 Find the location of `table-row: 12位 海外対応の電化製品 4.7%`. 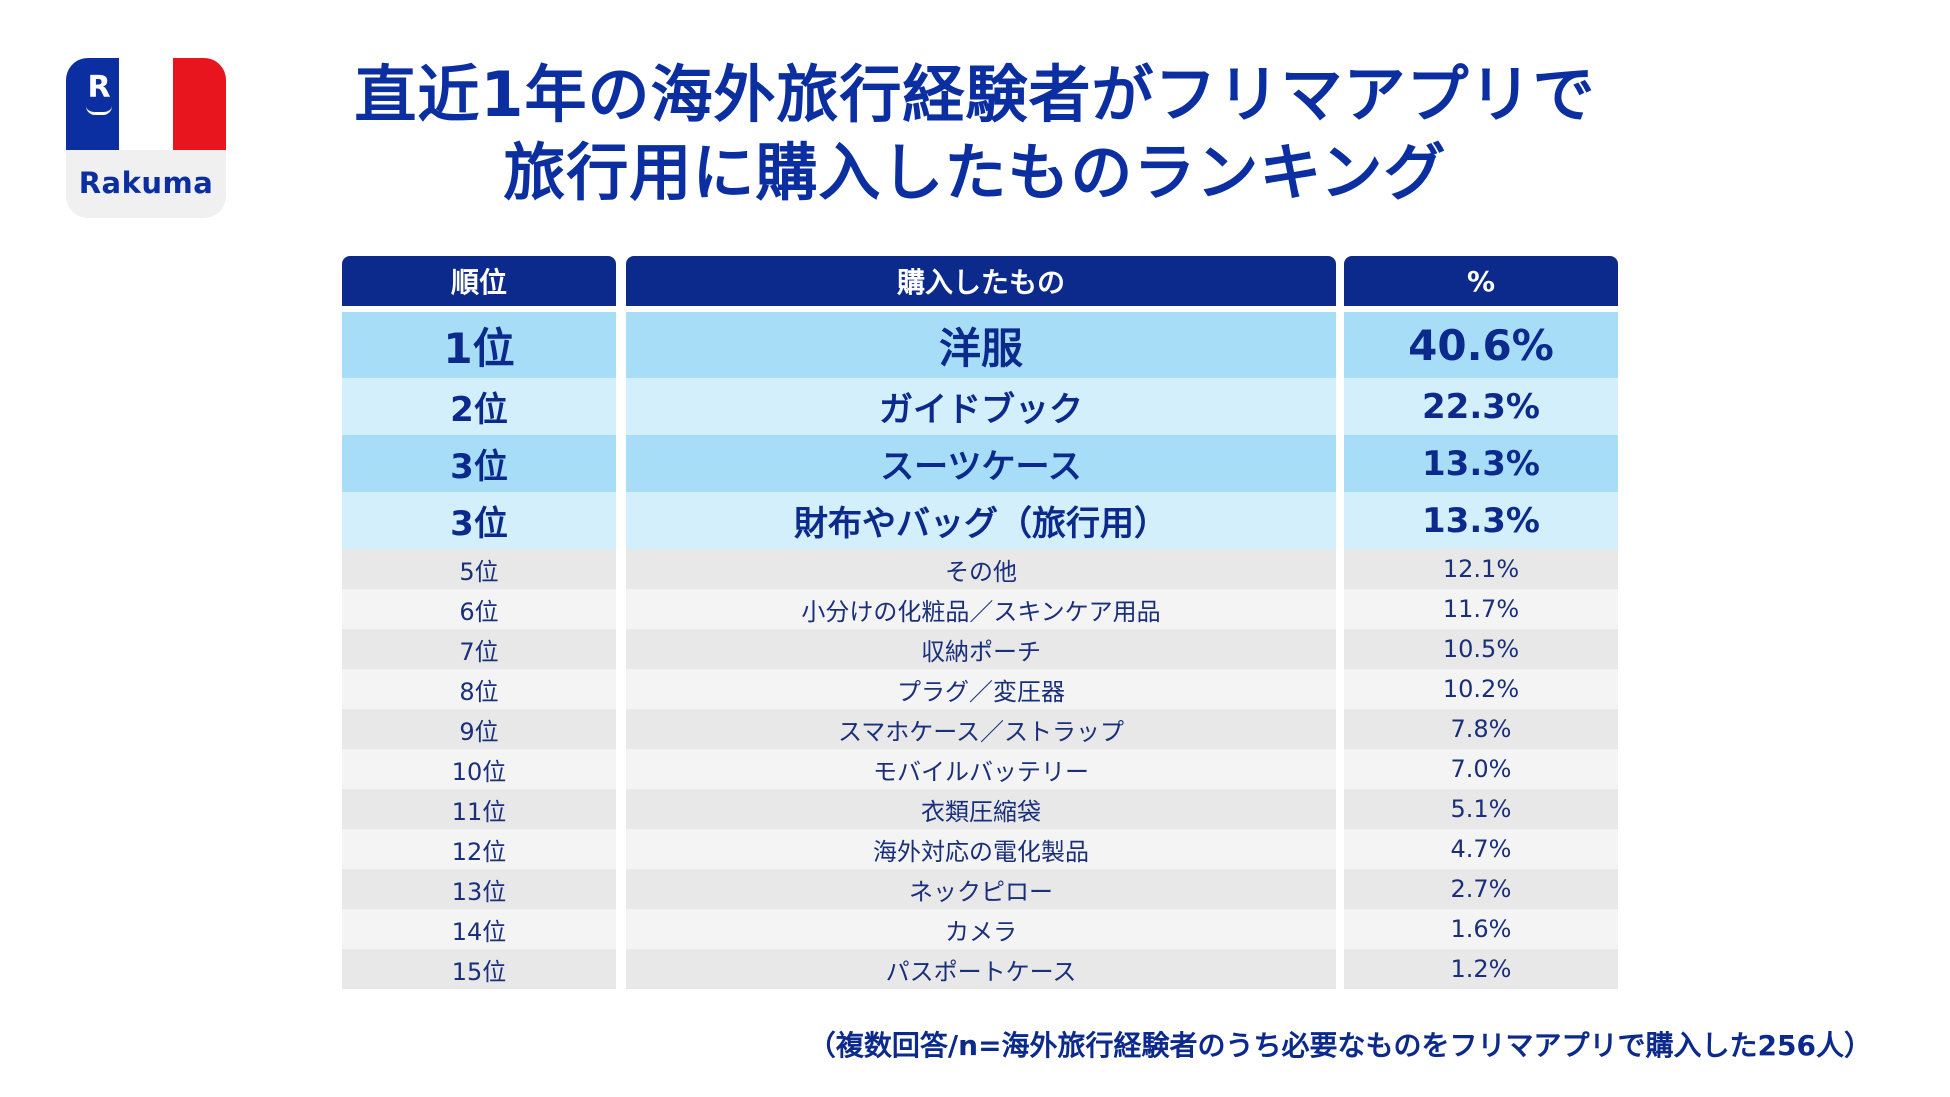

table-row: 12位 海外対応の電化製品 4.7% is located at coordinates (980, 849).